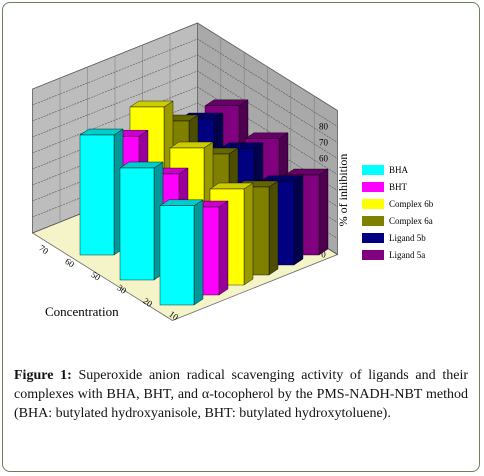 This screenshot has height=476, width=484. Describe the element at coordinates (343, 190) in the screenshot. I see `y-axis-label: % of inhibition` at that location.